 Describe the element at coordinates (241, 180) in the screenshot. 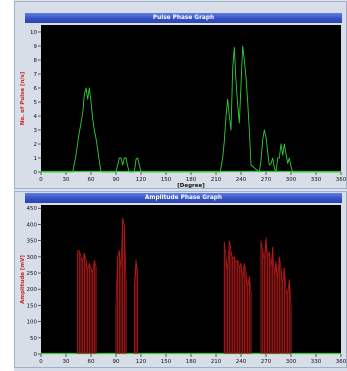

I see `x-tick-label: 240` at that location.